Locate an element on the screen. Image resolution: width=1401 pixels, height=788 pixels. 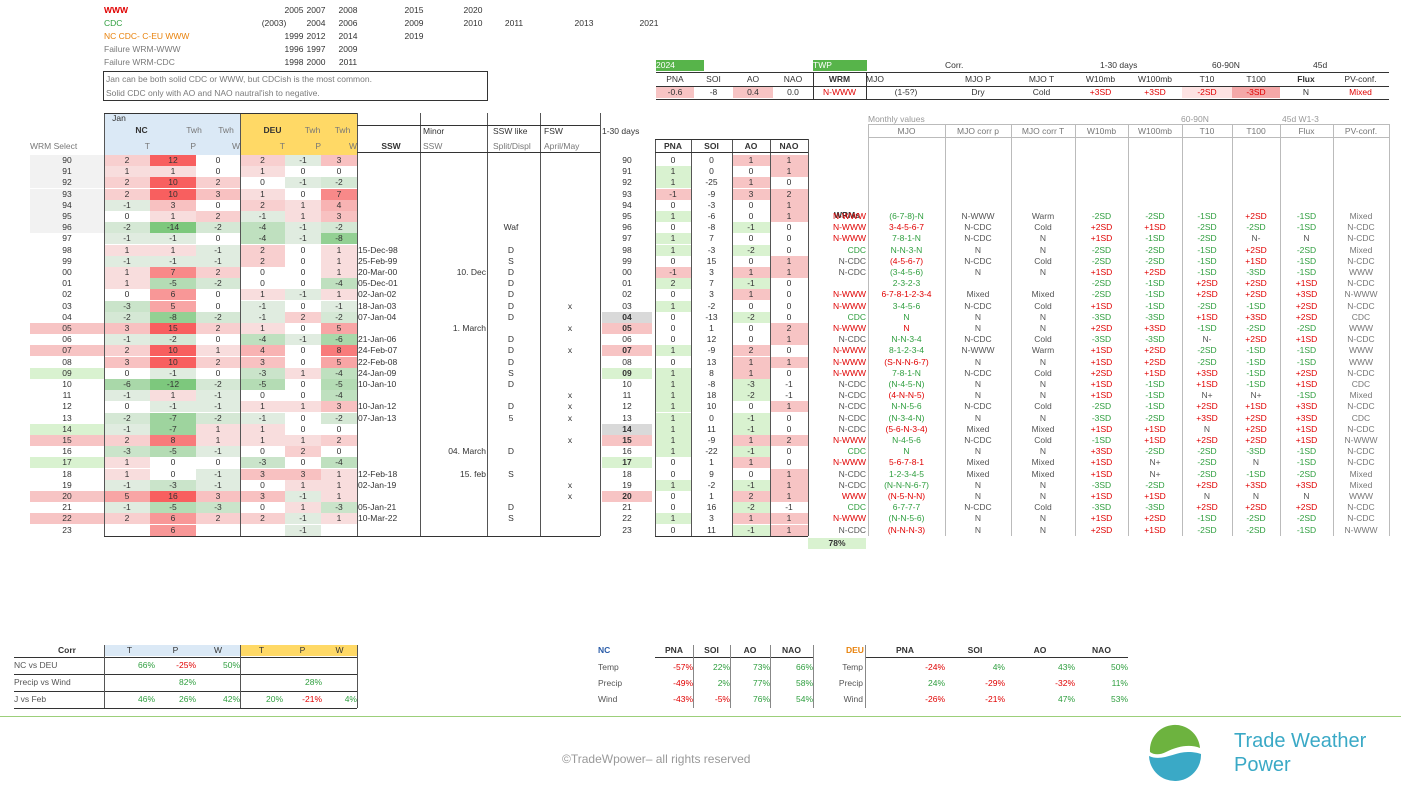
w100-cell: +1SD is located at coordinates (1155, 440).